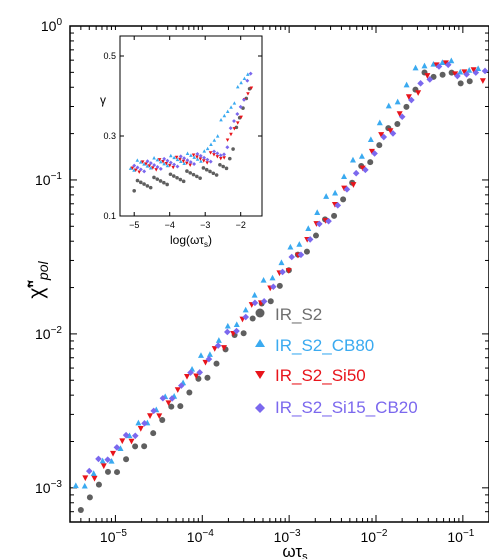  Describe the element at coordinates (191, 241) in the screenshot. I see `inset-x-axis-label: log(ωτs)` at that location.